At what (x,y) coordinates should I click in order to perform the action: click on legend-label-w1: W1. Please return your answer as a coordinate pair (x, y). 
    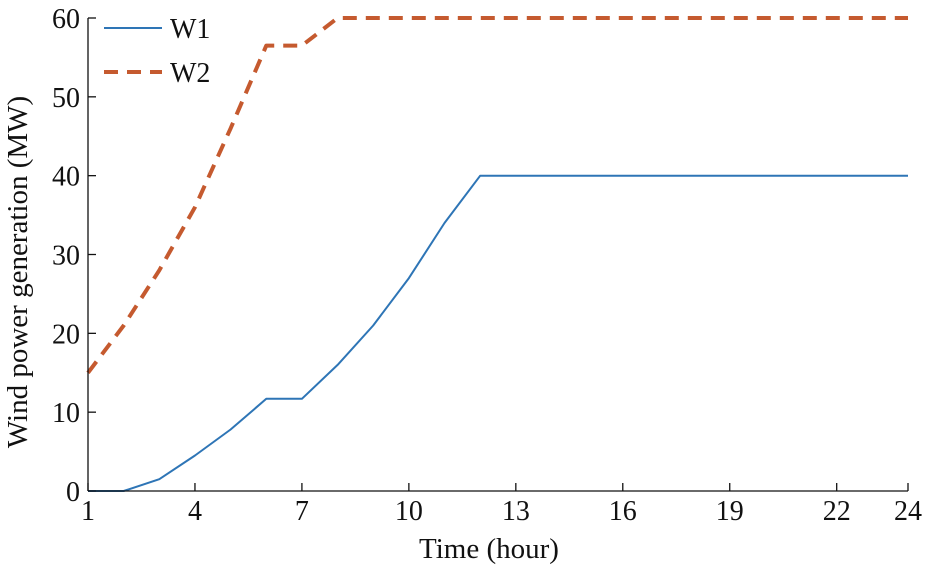
    Looking at the image, I should click on (190, 29).